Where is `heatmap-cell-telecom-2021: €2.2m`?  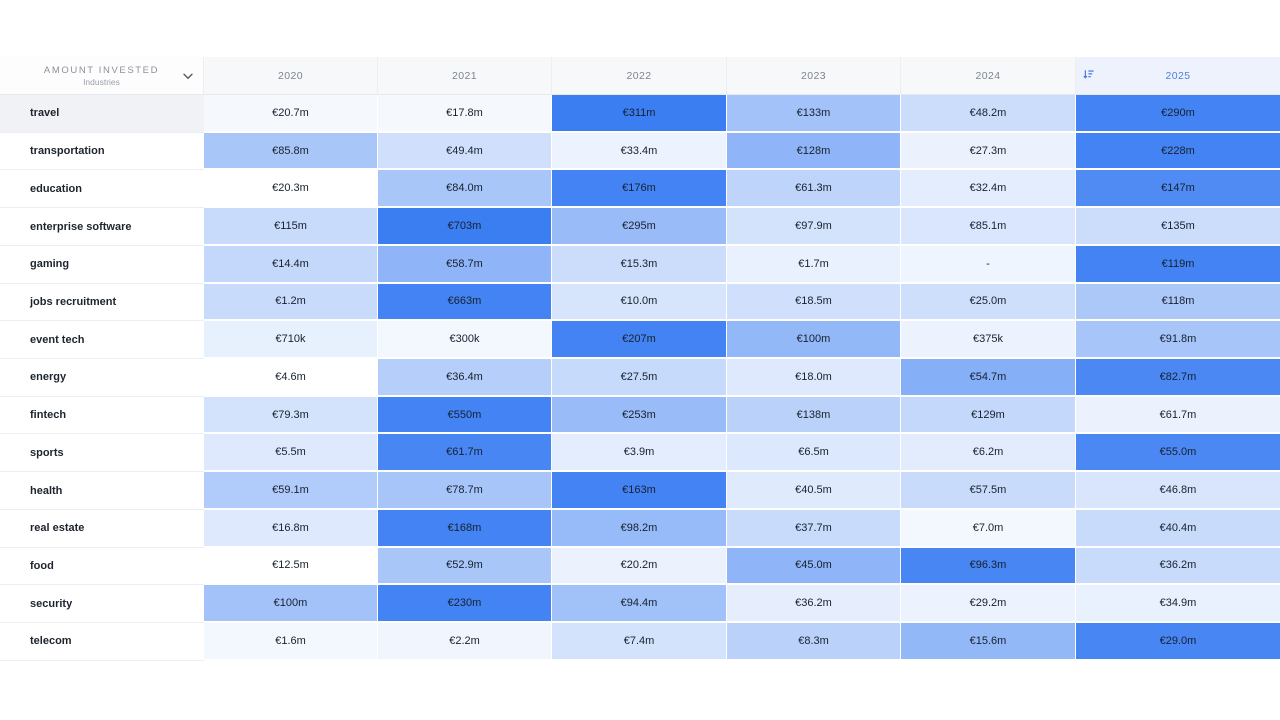 heatmap-cell-telecom-2021: €2.2m is located at coordinates (465, 642).